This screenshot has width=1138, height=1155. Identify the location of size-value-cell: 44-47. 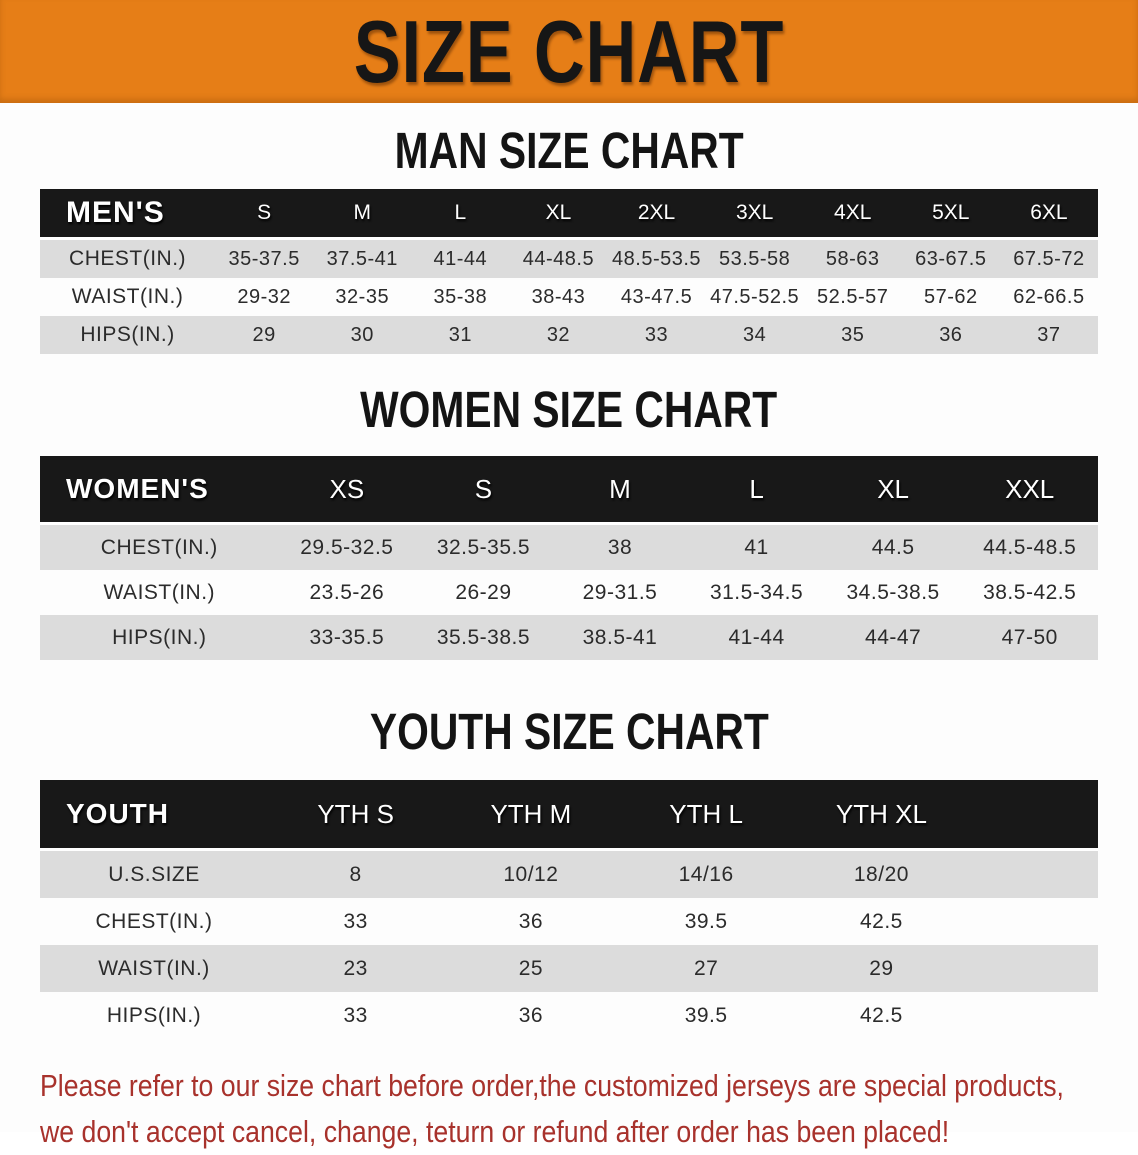
(893, 637).